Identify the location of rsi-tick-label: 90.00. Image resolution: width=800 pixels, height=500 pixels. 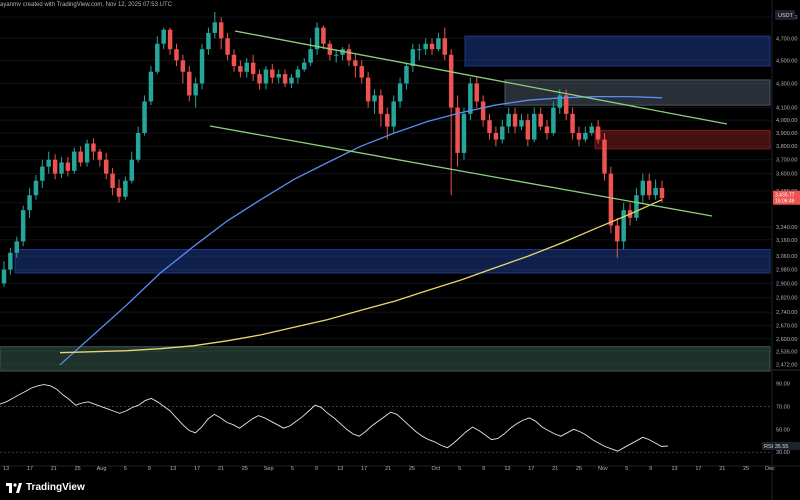
(783, 384).